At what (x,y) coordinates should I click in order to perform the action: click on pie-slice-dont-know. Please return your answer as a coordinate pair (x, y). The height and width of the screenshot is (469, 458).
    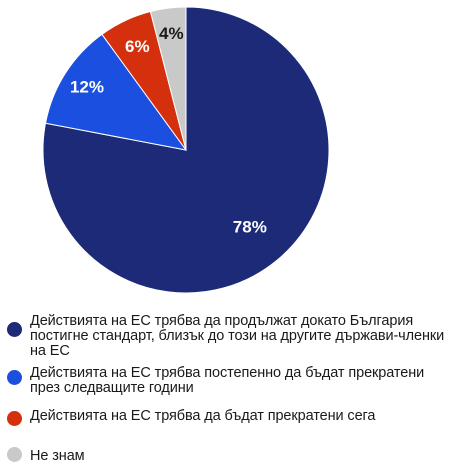
    Looking at the image, I should click on (168, 78).